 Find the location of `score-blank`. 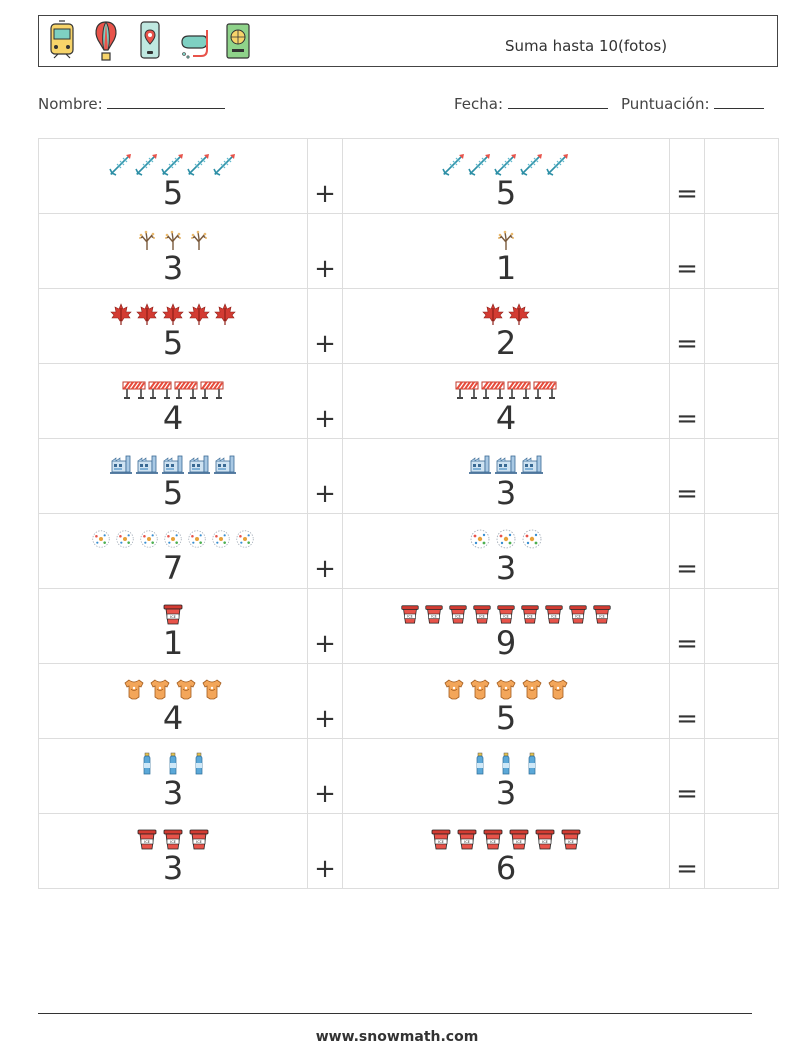

score-blank is located at coordinates (739, 101).